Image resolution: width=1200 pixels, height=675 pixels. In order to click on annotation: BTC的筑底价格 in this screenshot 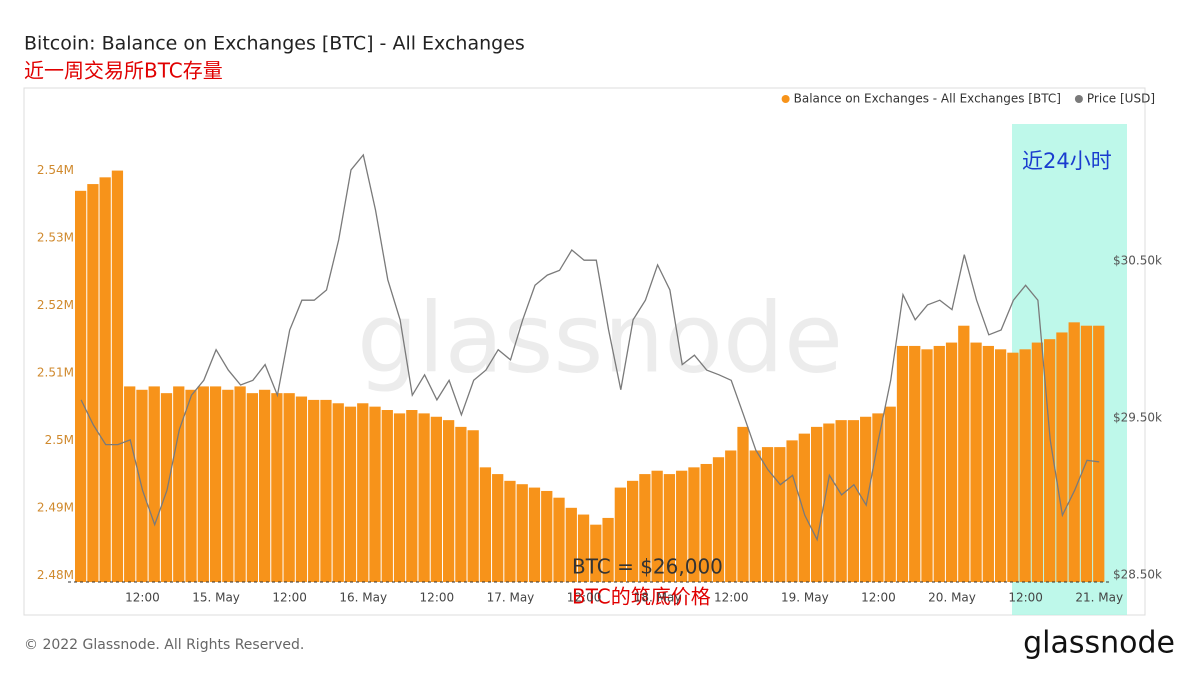, I will do `click(641, 597)`.